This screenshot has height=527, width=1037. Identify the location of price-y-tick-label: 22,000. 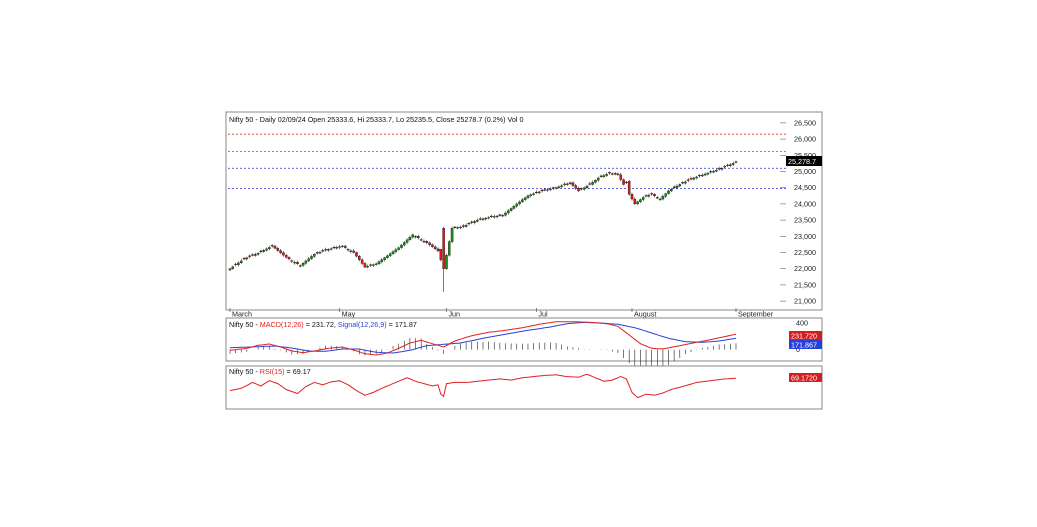
(805, 268).